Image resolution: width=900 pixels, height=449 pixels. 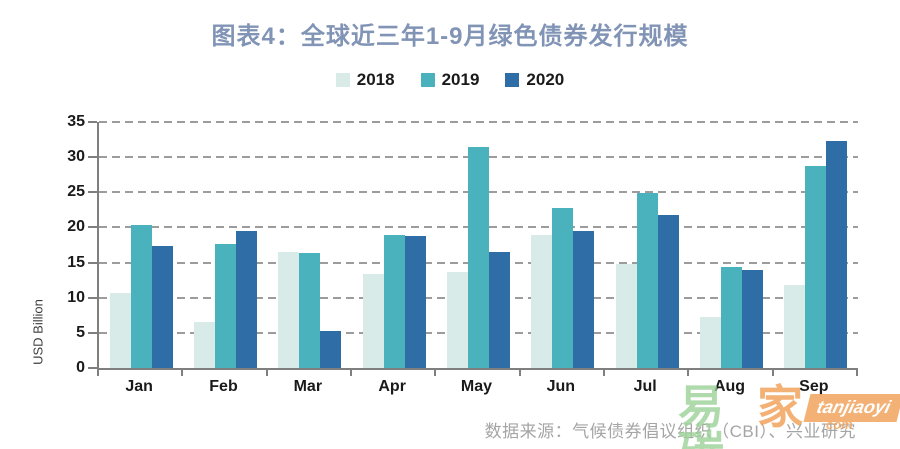 I want to click on bar-2019-feb, so click(x=225, y=305).